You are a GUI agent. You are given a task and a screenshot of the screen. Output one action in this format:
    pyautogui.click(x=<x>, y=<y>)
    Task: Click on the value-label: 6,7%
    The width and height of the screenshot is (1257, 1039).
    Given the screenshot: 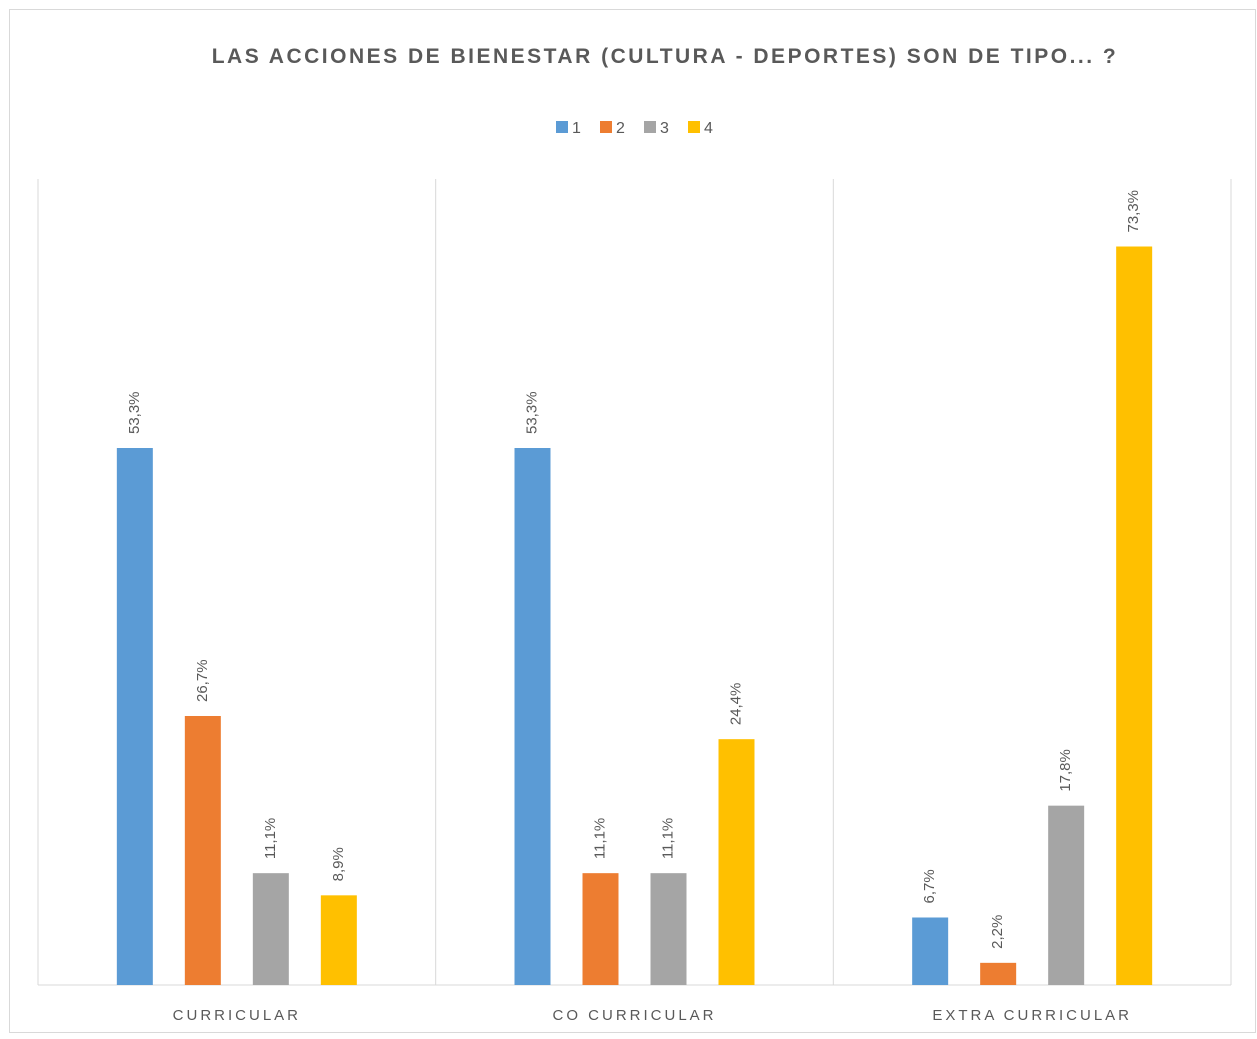 What is the action you would take?
    pyautogui.click(x=929, y=886)
    